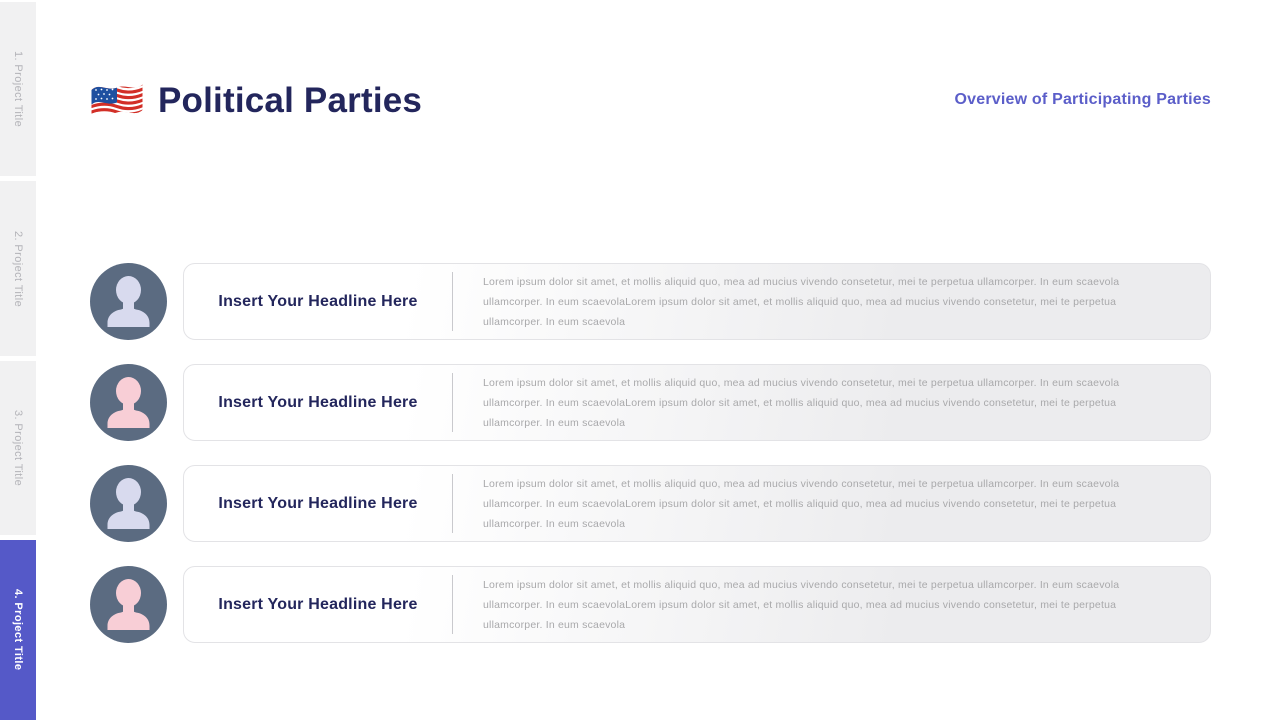 The height and width of the screenshot is (720, 1280). Describe the element at coordinates (18, 448) in the screenshot. I see `sidebar-item-project-3: 3. Project Title` at that location.